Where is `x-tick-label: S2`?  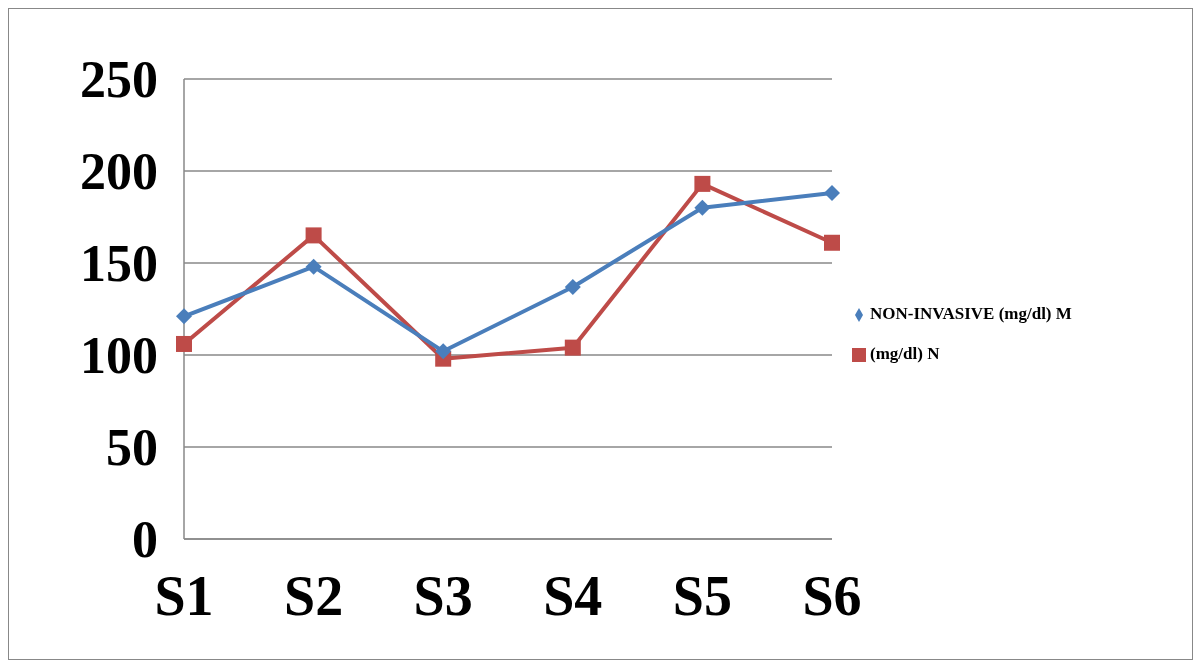
x-tick-label: S2 is located at coordinates (314, 595).